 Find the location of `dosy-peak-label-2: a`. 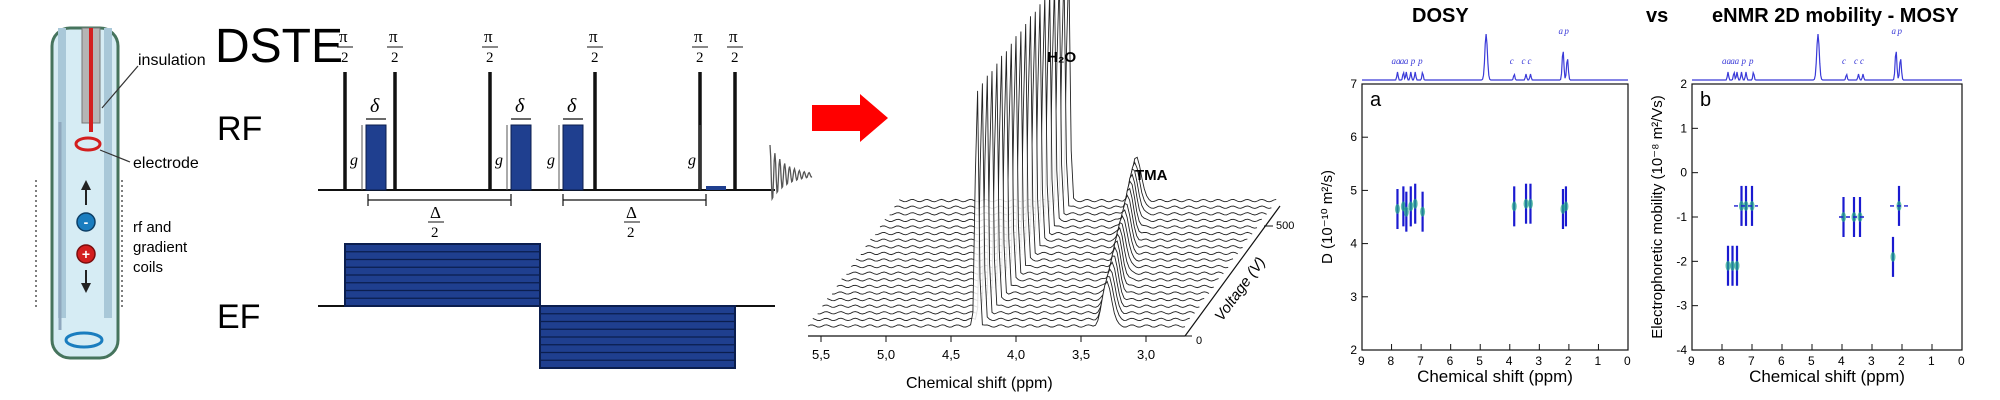

dosy-peak-label-2: a is located at coordinates (1398, 61).